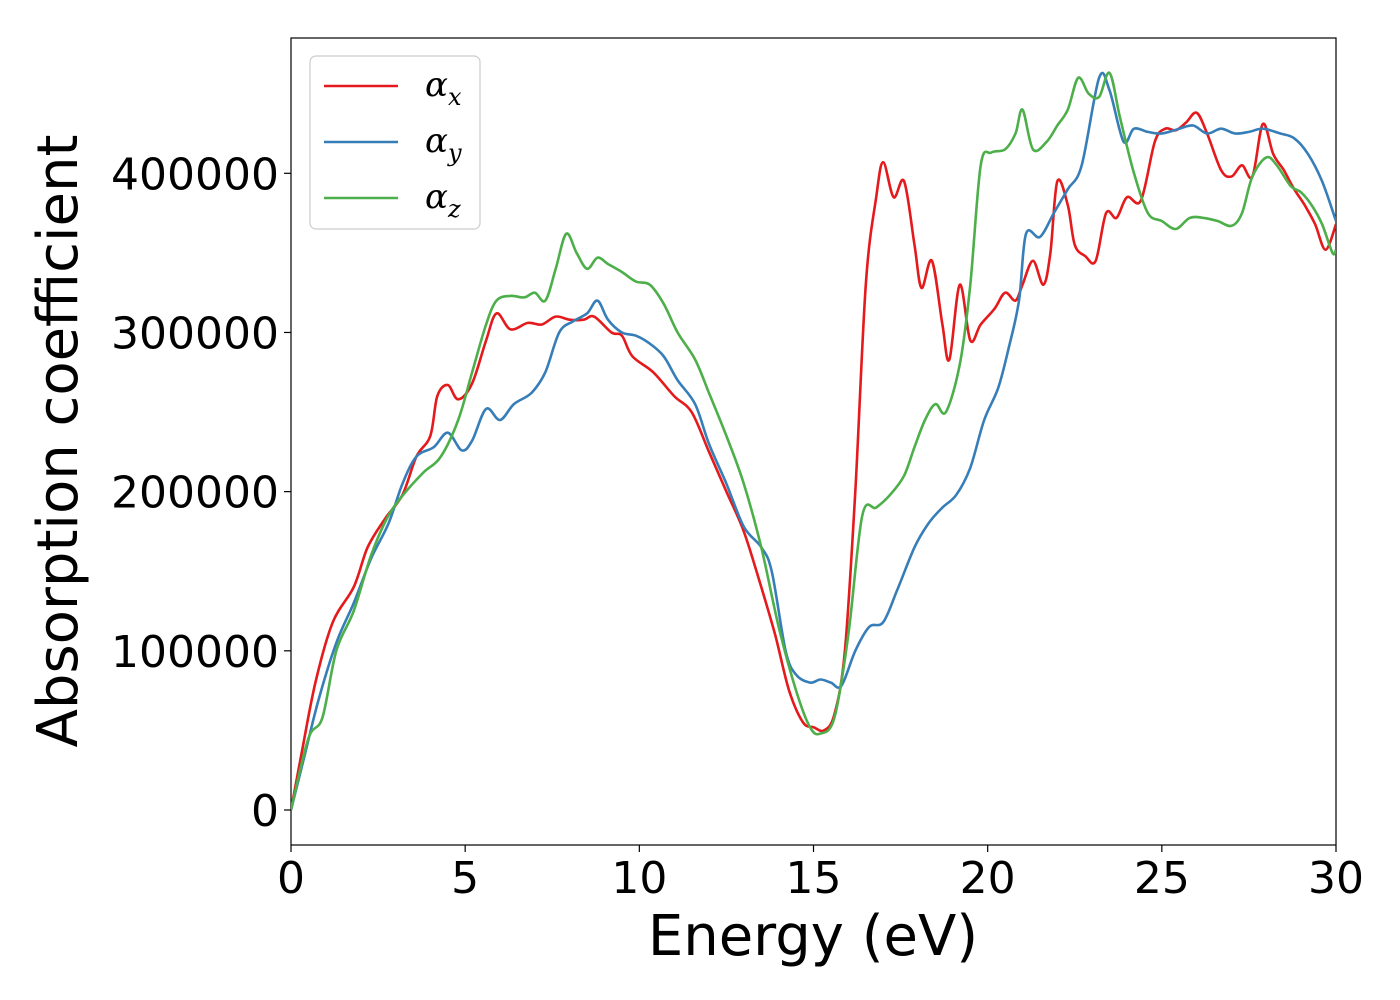  What do you see at coordinates (195, 333) in the screenshot?
I see `y-tick-label: 300000` at bounding box center [195, 333].